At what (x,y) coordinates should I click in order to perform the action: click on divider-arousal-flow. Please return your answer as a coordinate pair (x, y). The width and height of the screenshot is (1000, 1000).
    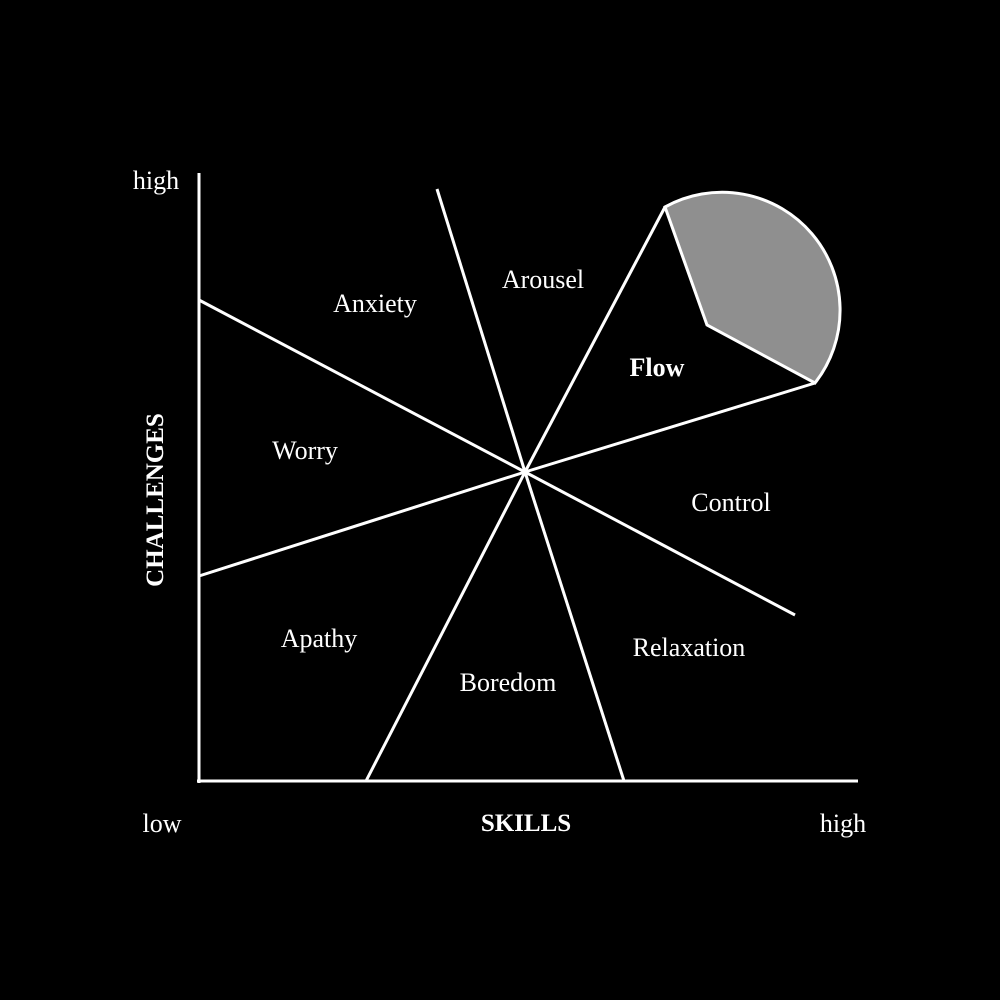
    Looking at the image, I should click on (595, 339).